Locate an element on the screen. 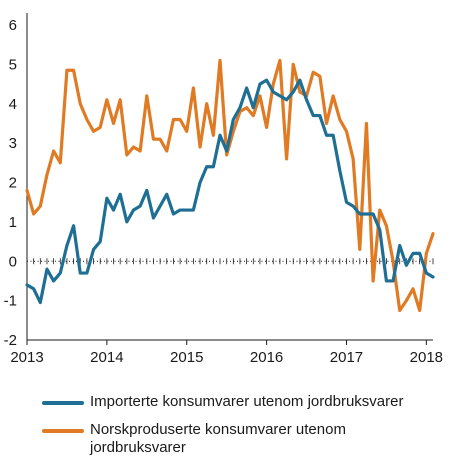 The width and height of the screenshot is (450, 474). x-tick-label: 2015 is located at coordinates (186, 357).